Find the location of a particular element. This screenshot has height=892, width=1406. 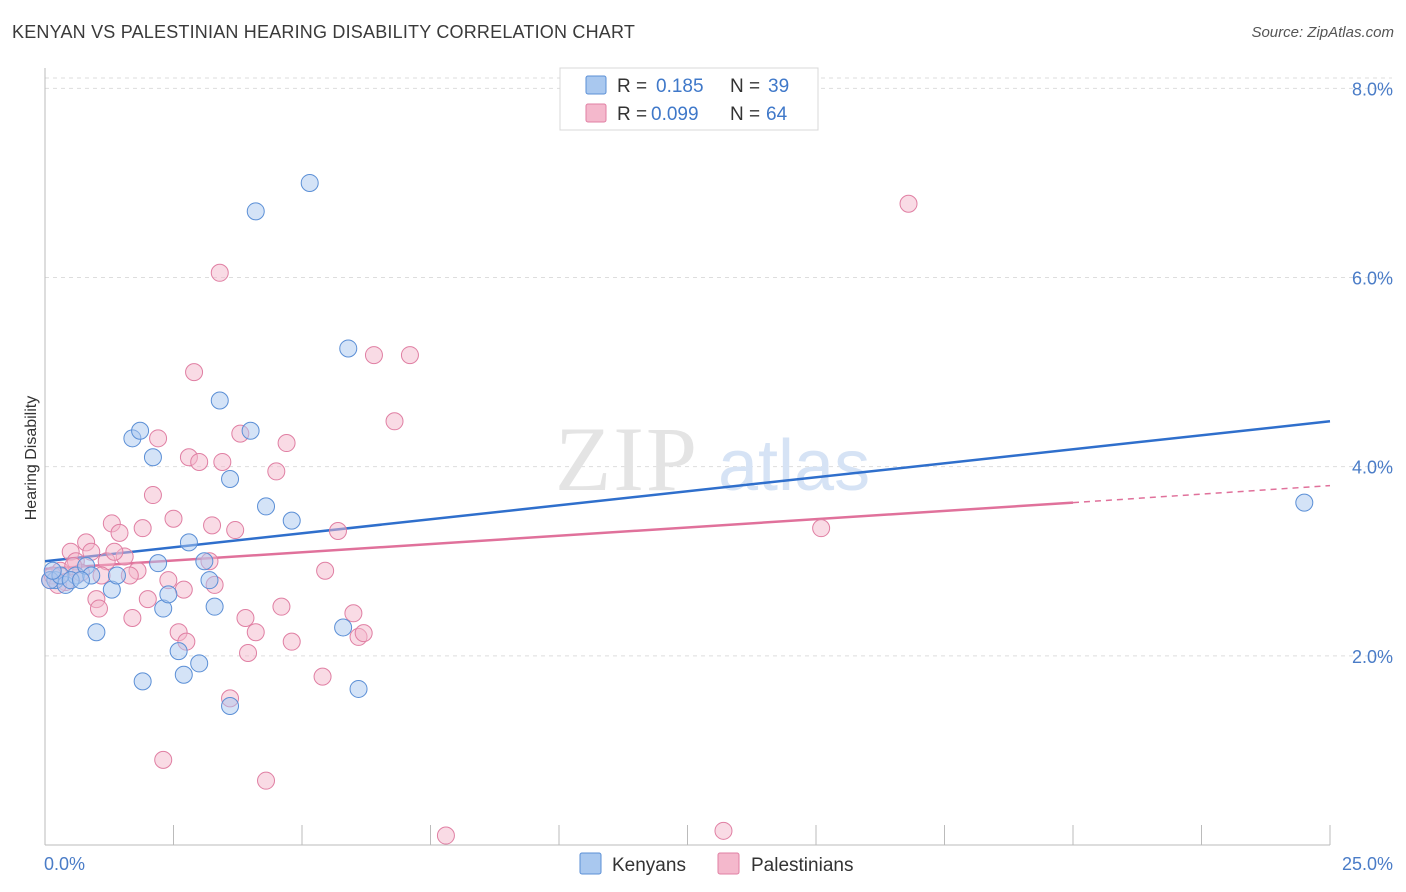

legend-r-value-palestinians: 0.099 is located at coordinates (675, 114).